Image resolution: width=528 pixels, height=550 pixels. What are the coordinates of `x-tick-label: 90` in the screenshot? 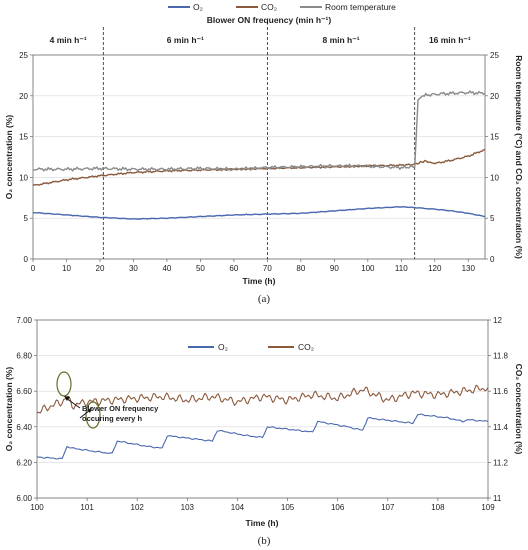 It's located at (334, 268).